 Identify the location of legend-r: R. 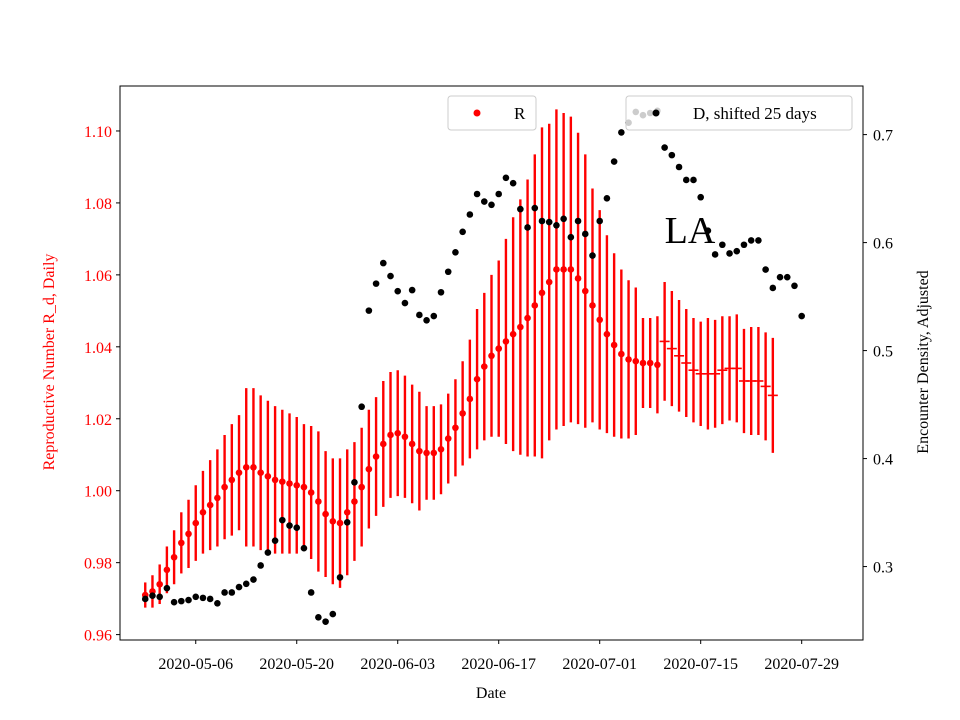
(492, 113).